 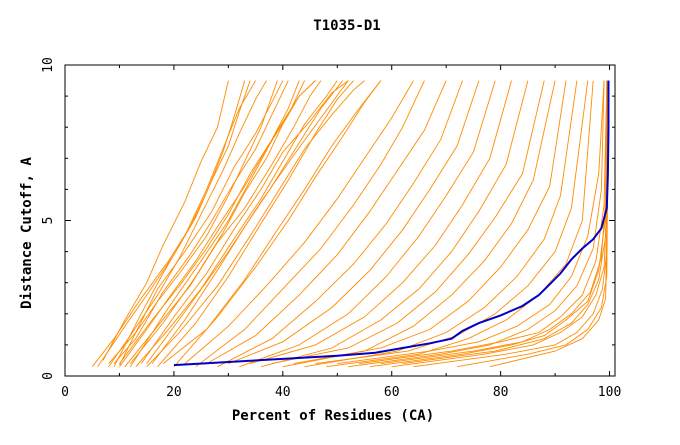 I want to click on x-tick-label-80: 80, so click(x=501, y=392).